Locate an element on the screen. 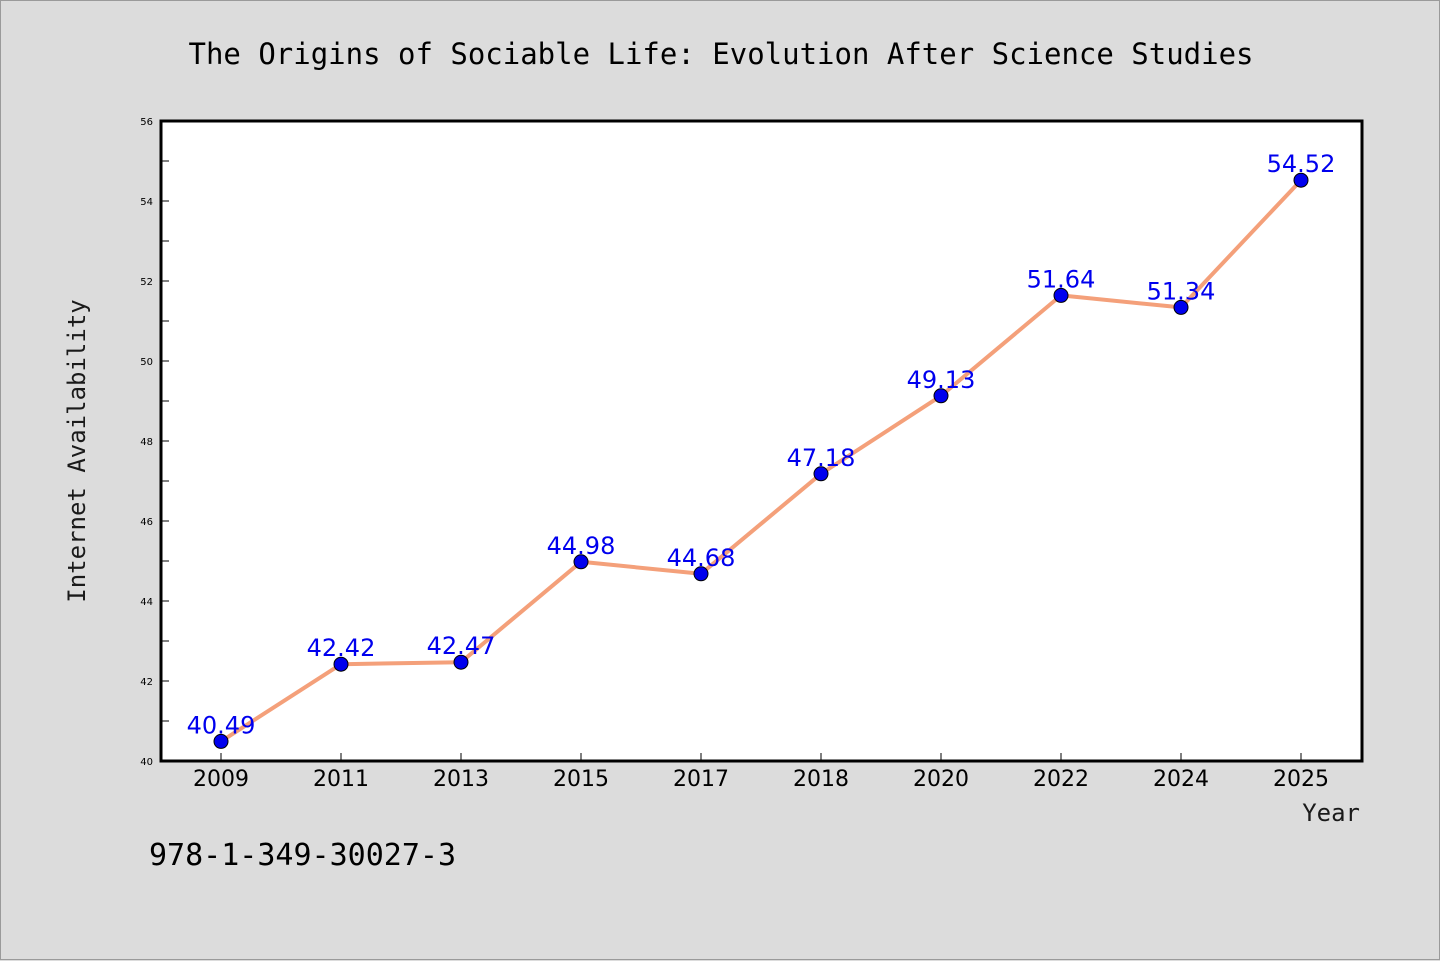 The height and width of the screenshot is (961, 1440). data-label: 44.68 is located at coordinates (701, 558).